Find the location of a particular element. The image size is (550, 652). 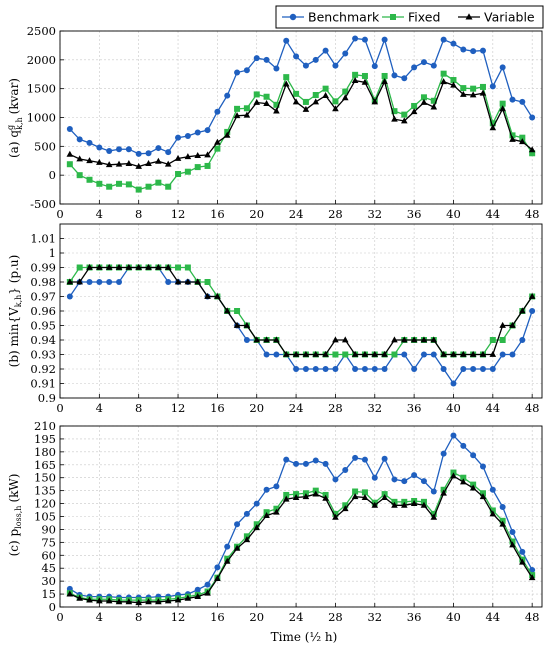

ylabel-a-unit: (kvar) is located at coordinates (14, 96).